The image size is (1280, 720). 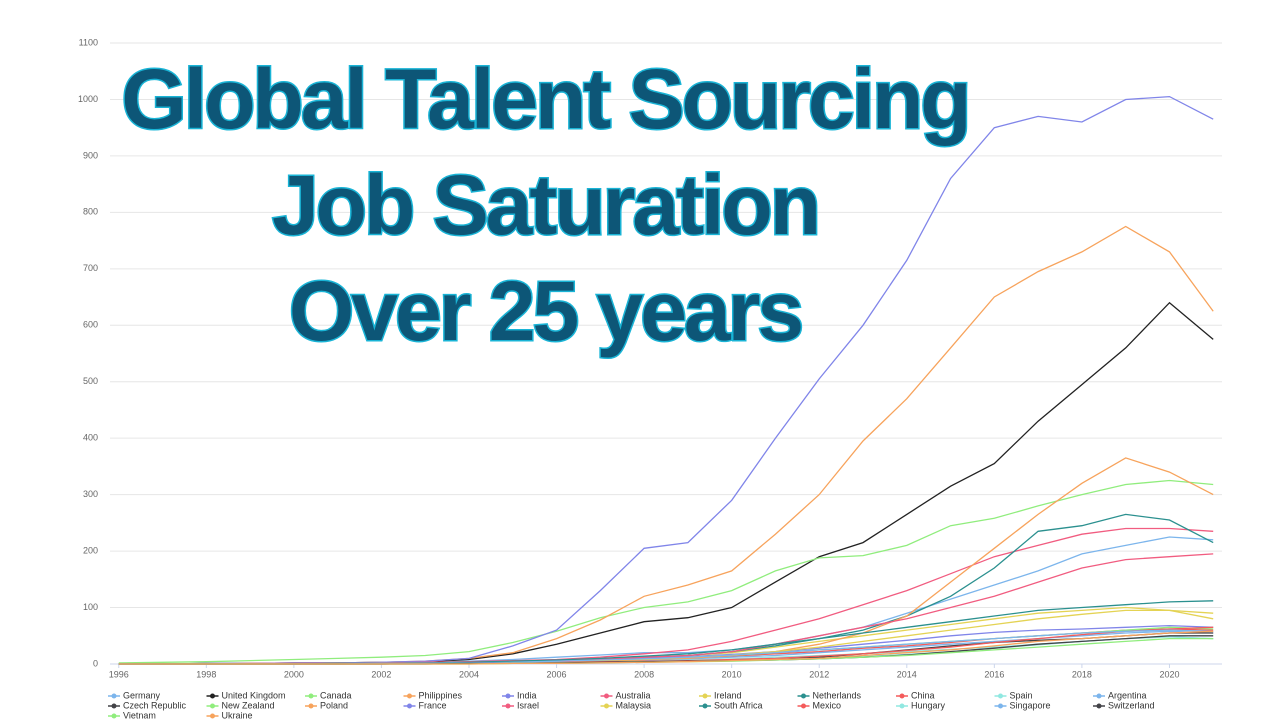 What do you see at coordinates (728, 695) in the screenshot?
I see `legend-label: Ireland` at bounding box center [728, 695].